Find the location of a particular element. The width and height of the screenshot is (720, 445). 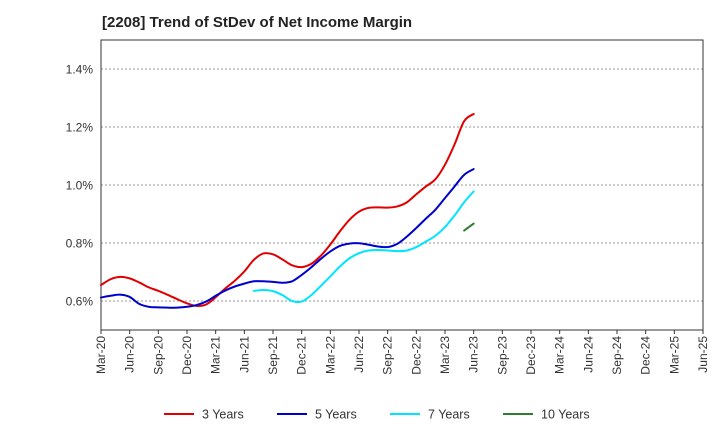

series-line-10-years is located at coordinates (469, 227).